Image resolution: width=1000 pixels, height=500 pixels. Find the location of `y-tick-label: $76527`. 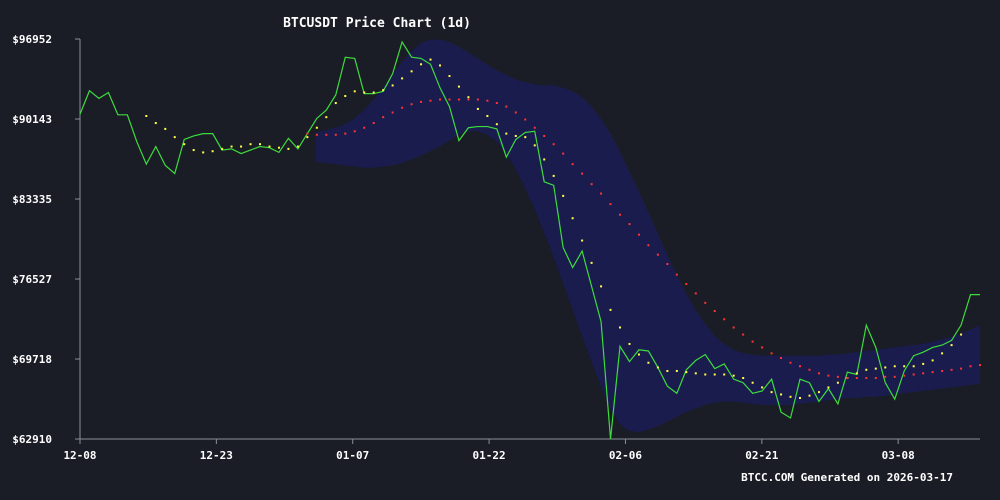

y-tick-label: $76527 is located at coordinates (32, 279).